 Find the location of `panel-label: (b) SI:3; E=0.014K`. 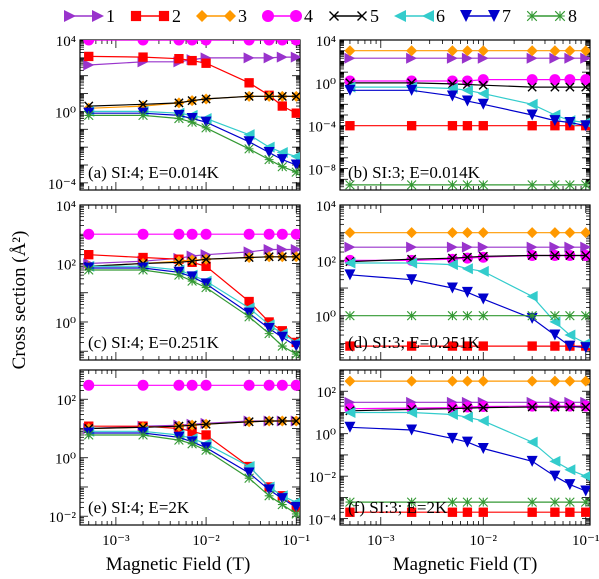

panel-label: (b) SI:3; E=0.014K is located at coordinates (414, 172).